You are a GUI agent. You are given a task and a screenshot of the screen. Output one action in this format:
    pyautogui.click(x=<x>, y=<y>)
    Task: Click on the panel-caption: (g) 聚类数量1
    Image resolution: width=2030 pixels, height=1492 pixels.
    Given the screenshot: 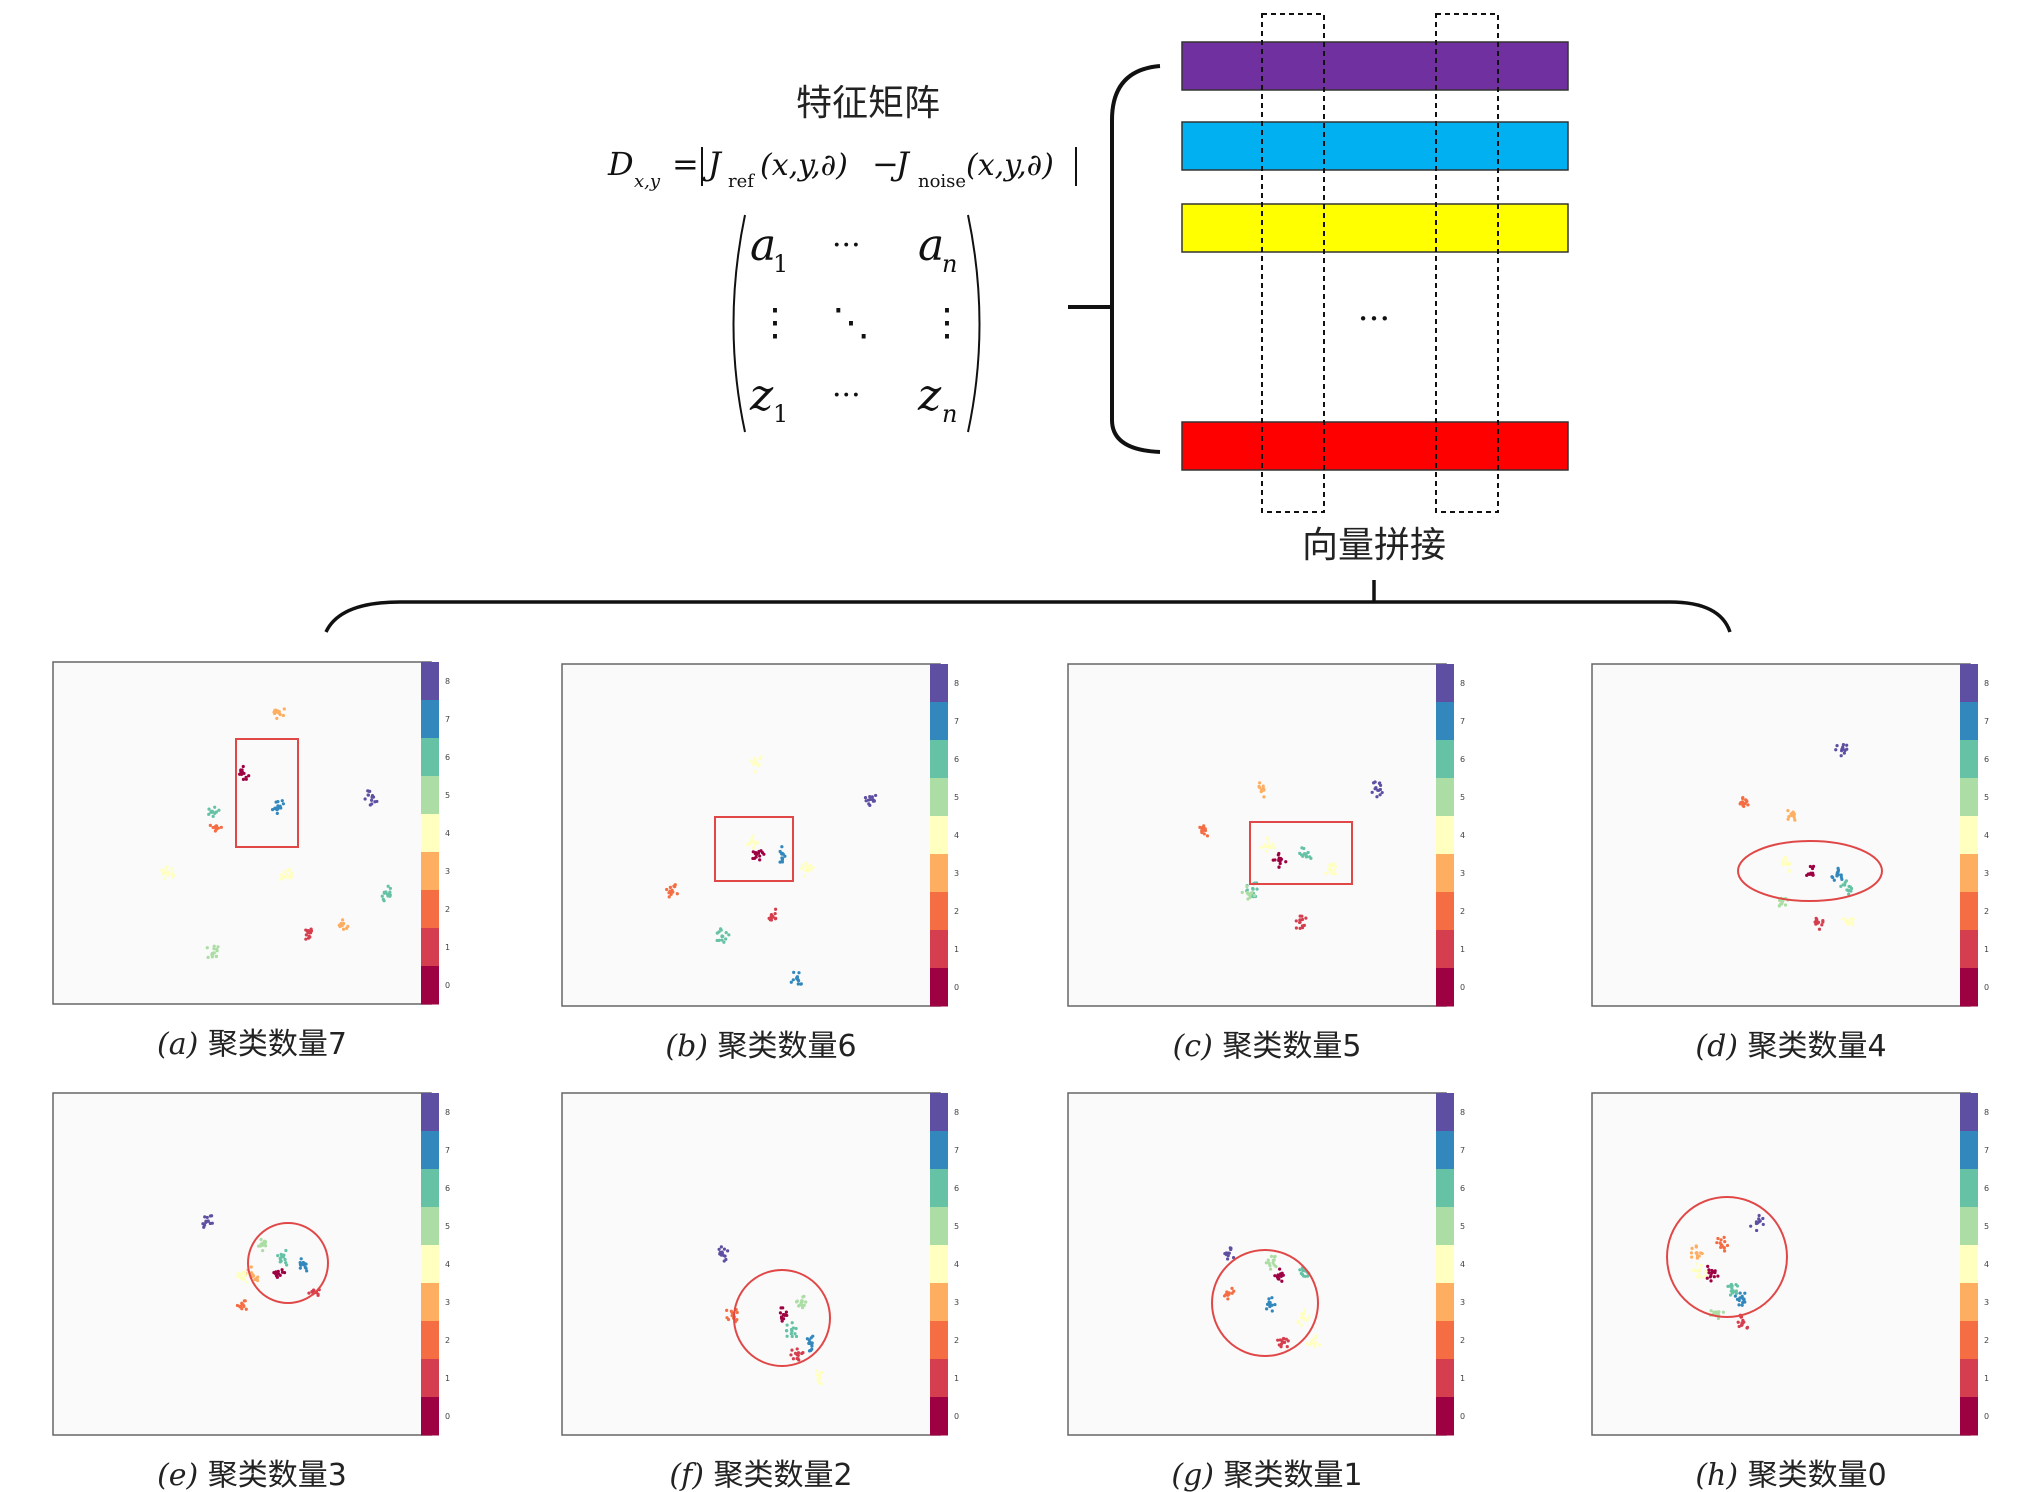 What is the action you would take?
    pyautogui.click(x=1266, y=1475)
    